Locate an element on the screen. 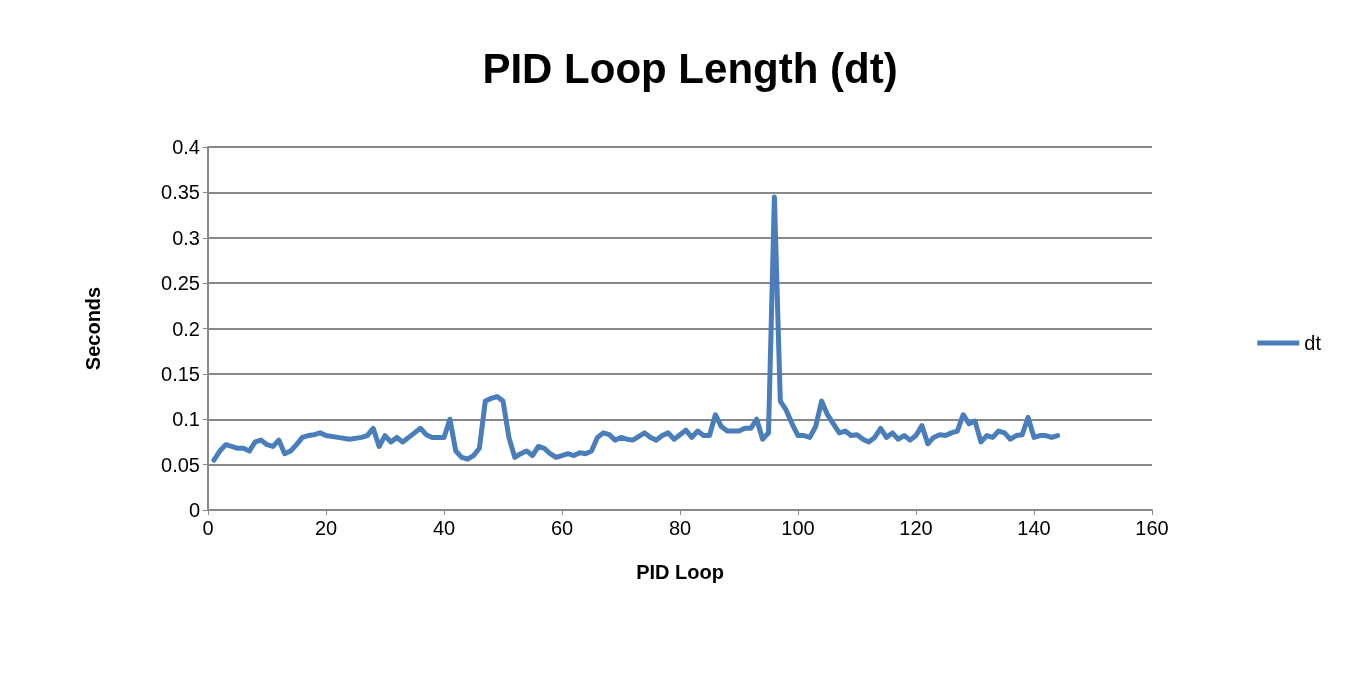 Image resolution: width=1356 pixels, height=686 pixels. chart-title: PID Loop Length (dt) is located at coordinates (690, 68).